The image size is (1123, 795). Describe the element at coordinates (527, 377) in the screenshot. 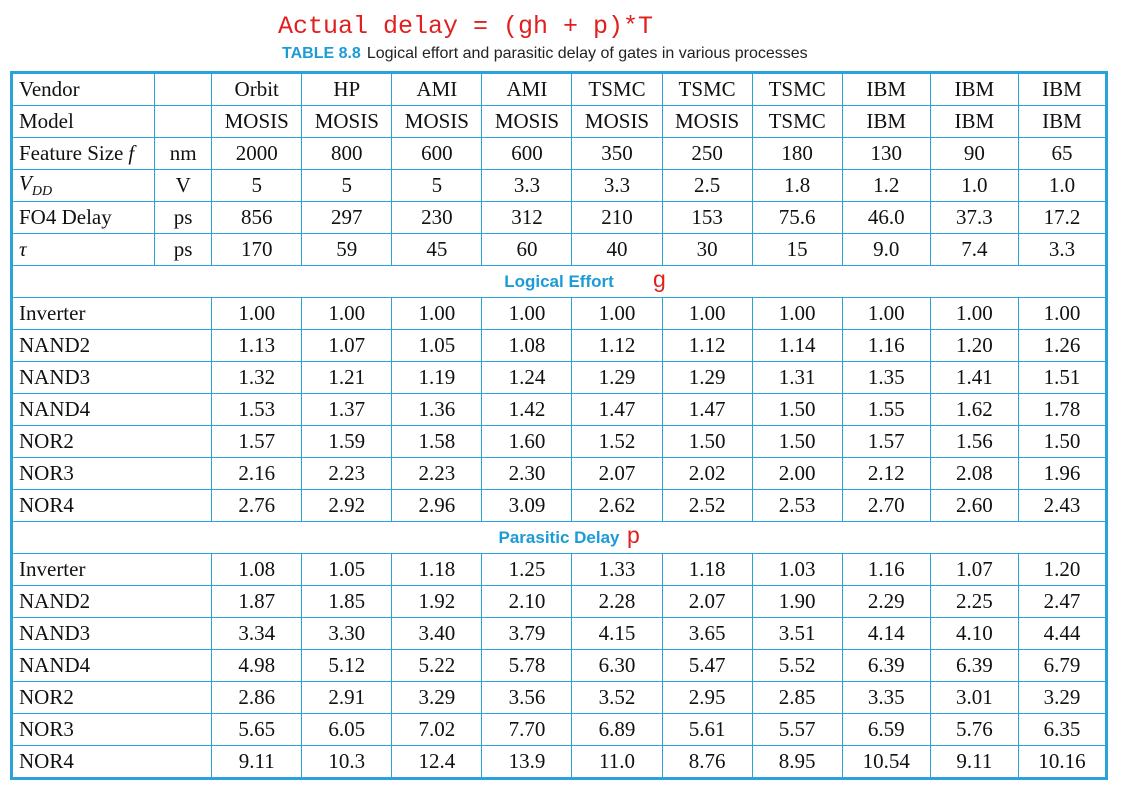

I see `cell: 1.24` at that location.